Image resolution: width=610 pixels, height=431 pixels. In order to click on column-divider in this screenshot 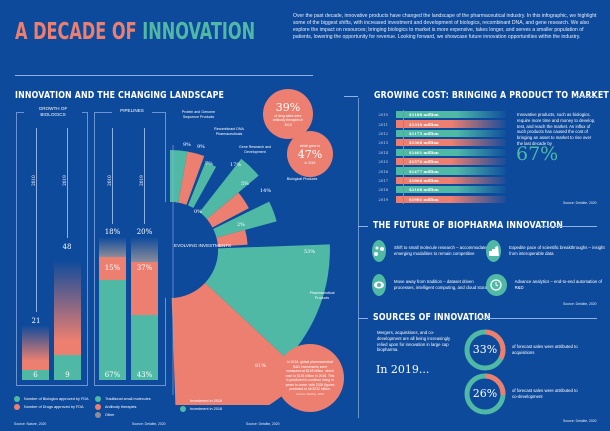, I will do `click(358, 258)`.